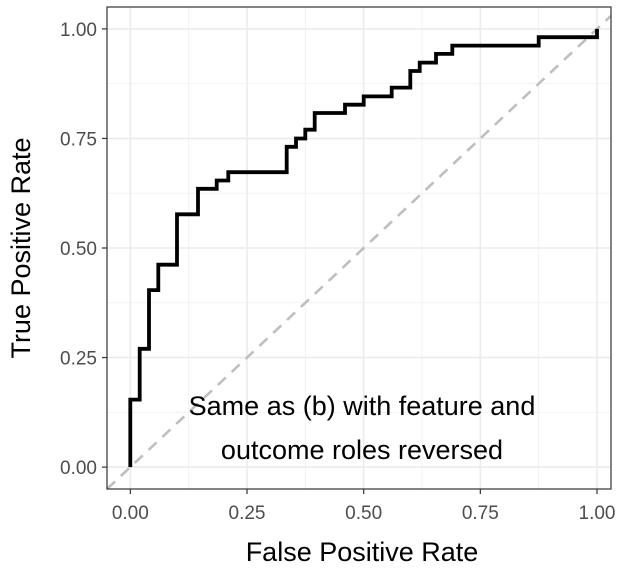  Describe the element at coordinates (480, 513) in the screenshot. I see `x-tick-label: 0.75` at that location.